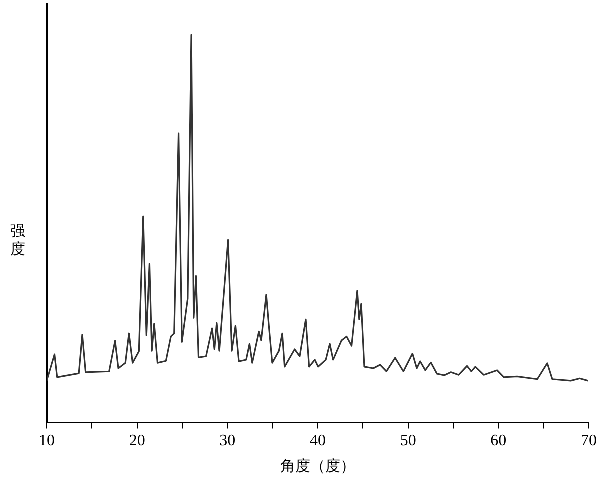 The width and height of the screenshot is (603, 480). Describe the element at coordinates (318, 465) in the screenshot. I see `x-axis-title: 角度（度）` at that location.